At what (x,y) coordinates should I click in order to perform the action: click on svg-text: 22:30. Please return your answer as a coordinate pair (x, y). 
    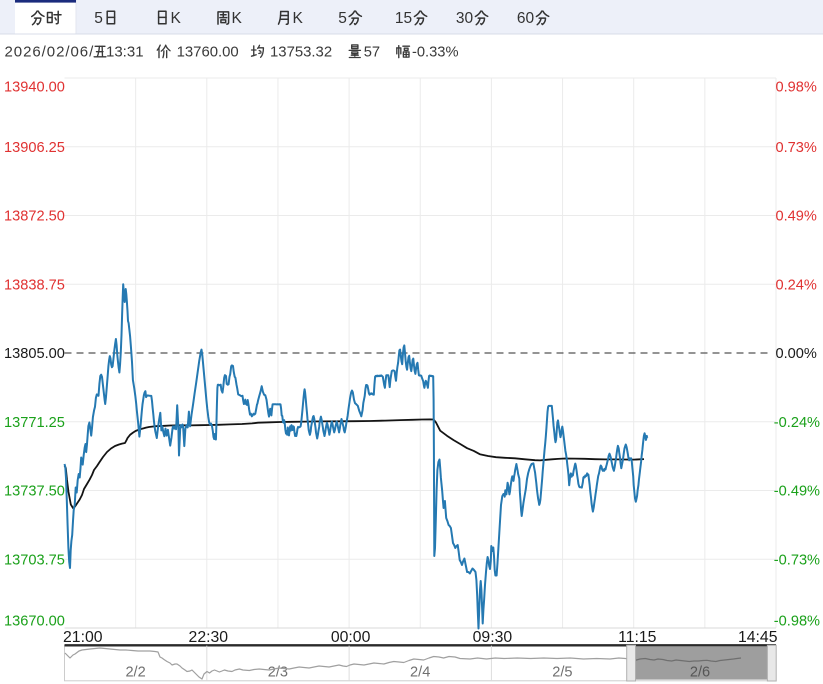
    Looking at the image, I should click on (209, 637).